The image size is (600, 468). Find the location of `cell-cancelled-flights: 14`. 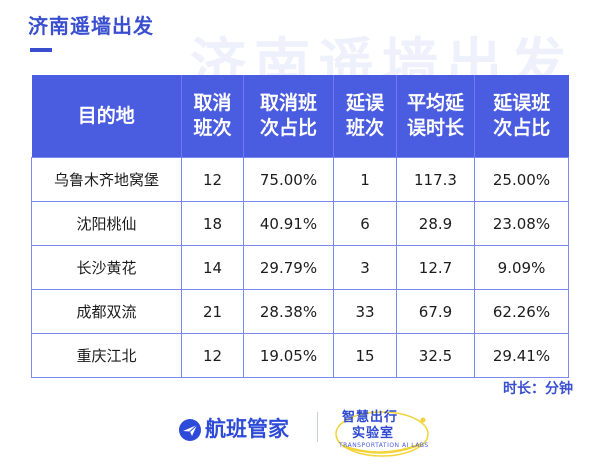

cell-cancelled-flights: 14 is located at coordinates (212, 267).